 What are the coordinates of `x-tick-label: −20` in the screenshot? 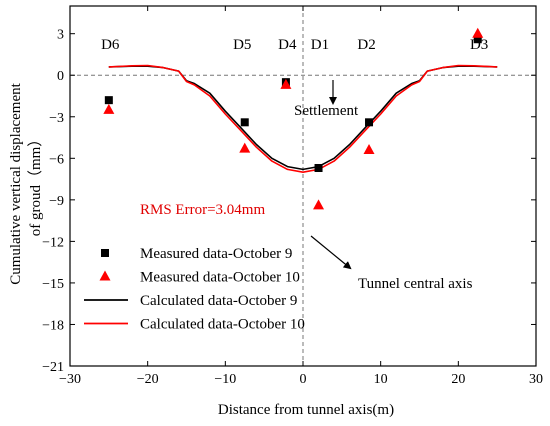 It's located at (148, 379).